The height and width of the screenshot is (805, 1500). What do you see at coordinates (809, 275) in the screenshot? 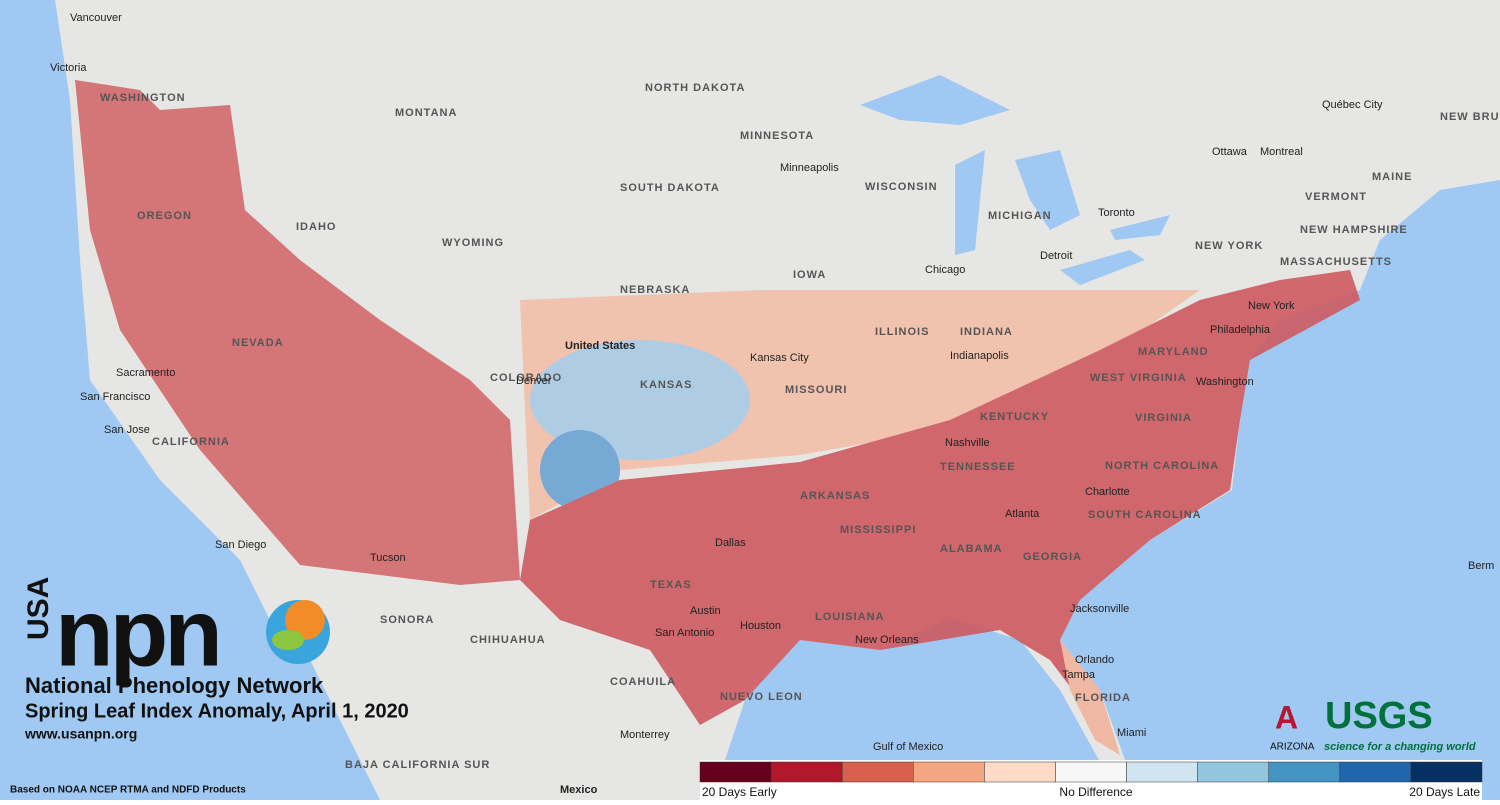
I see `map-label: IOWA` at bounding box center [809, 275].